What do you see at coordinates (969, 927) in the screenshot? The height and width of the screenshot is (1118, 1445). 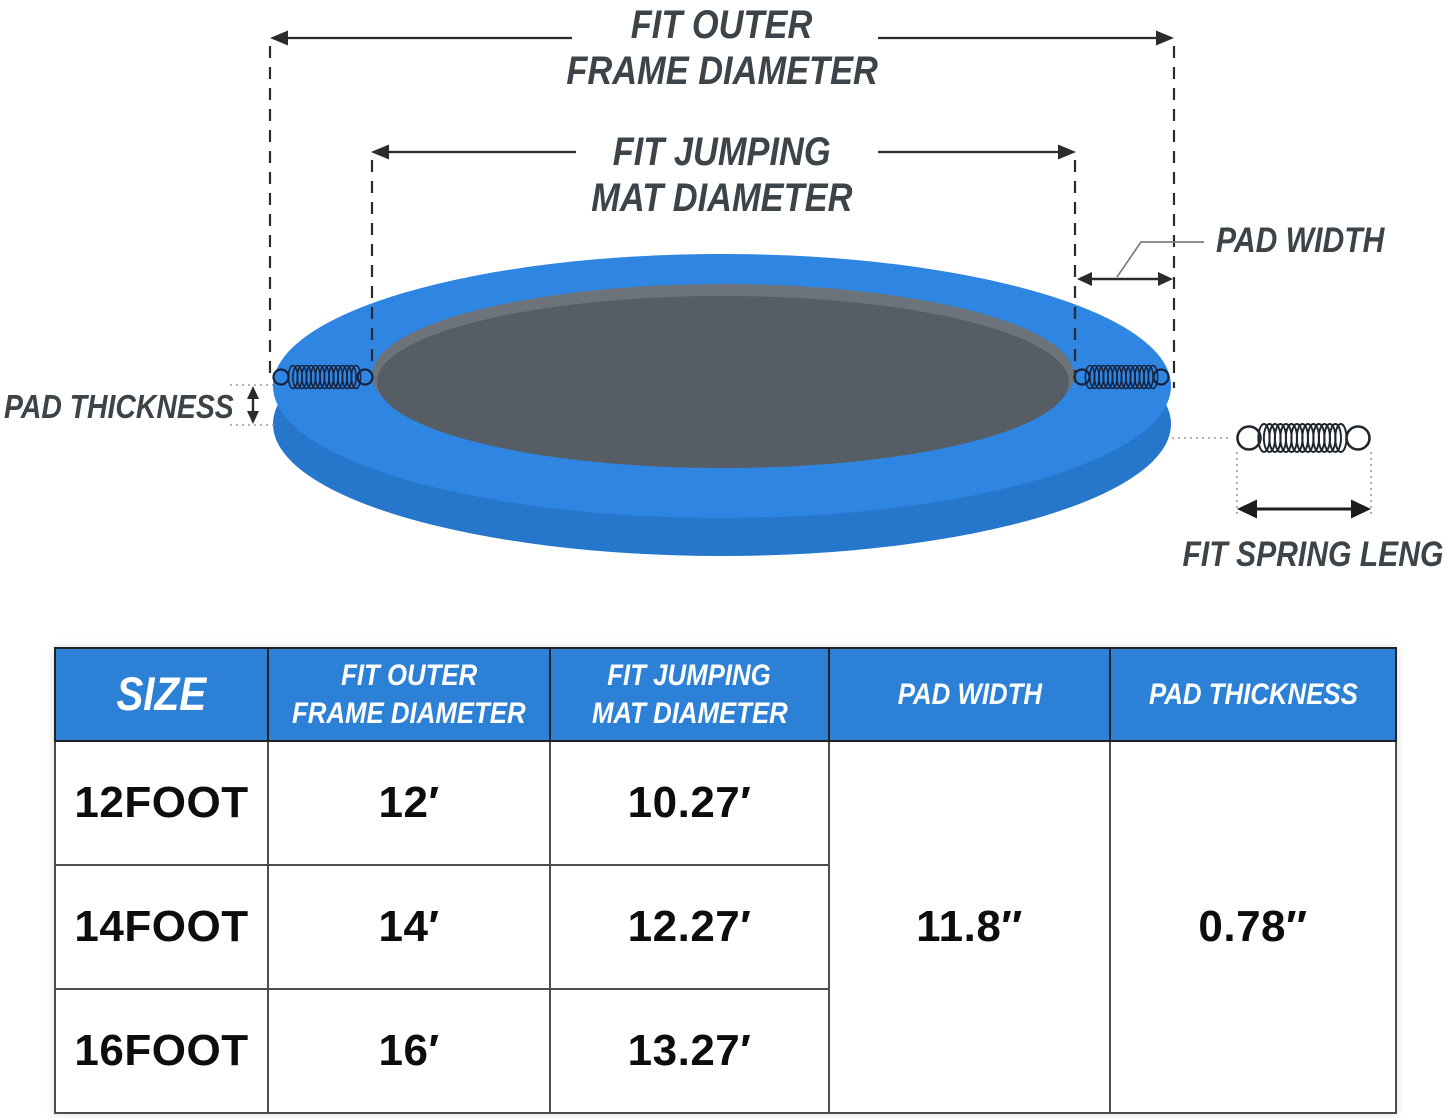 I see `cell-pad-width-value: 11.8″` at bounding box center [969, 927].